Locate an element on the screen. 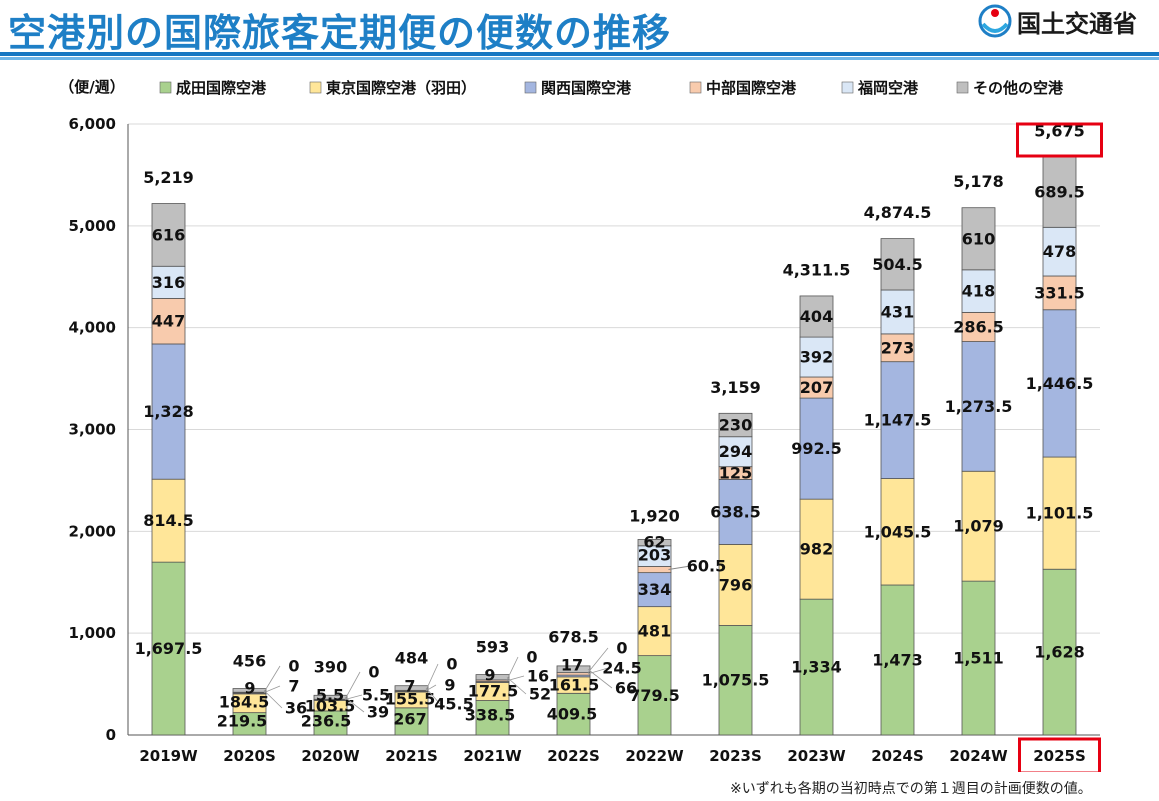  segment-label: 219.5 is located at coordinates (242, 721).